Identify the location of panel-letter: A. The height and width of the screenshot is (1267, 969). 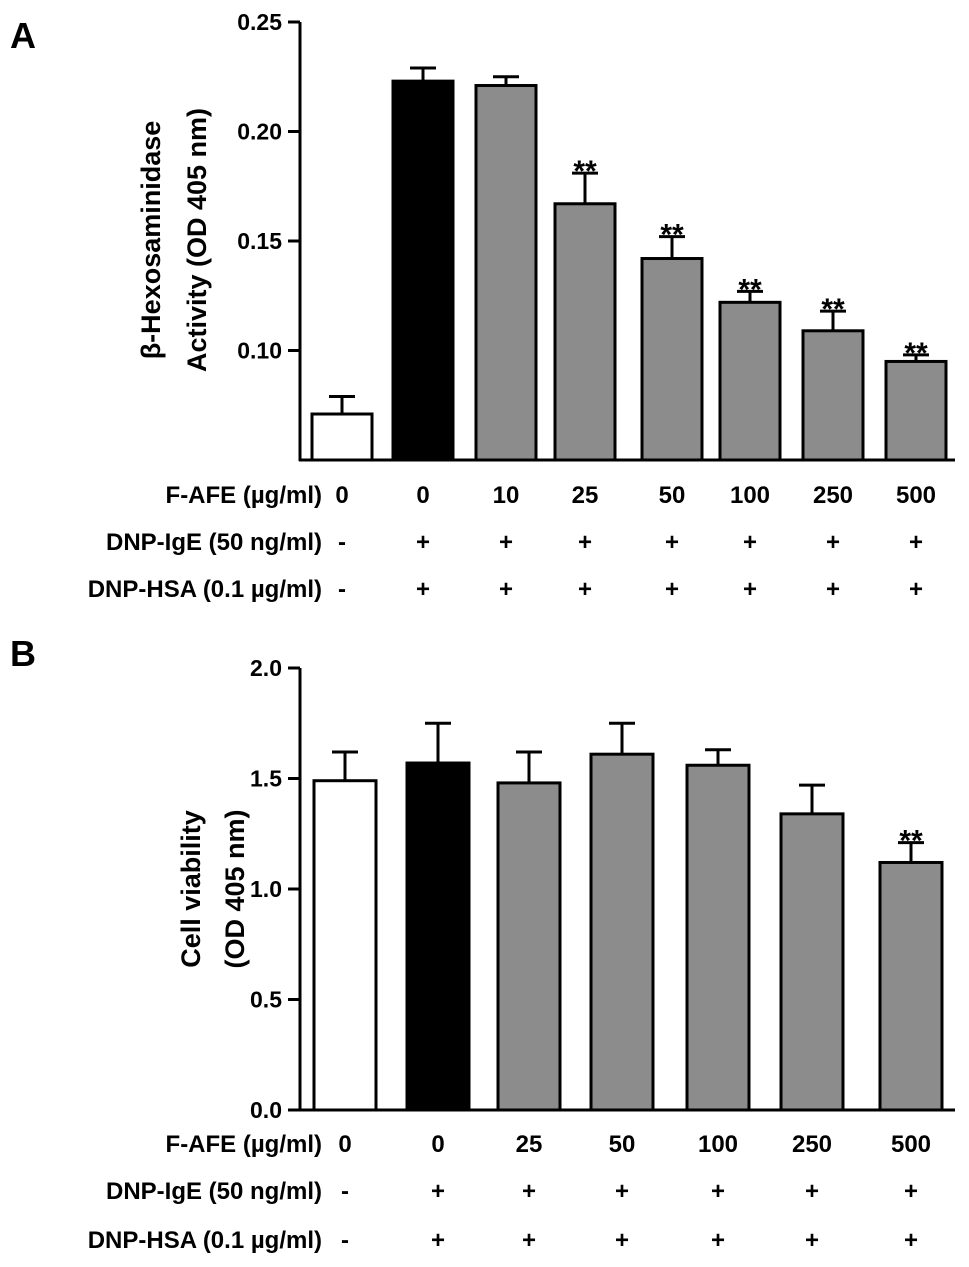
(23, 35).